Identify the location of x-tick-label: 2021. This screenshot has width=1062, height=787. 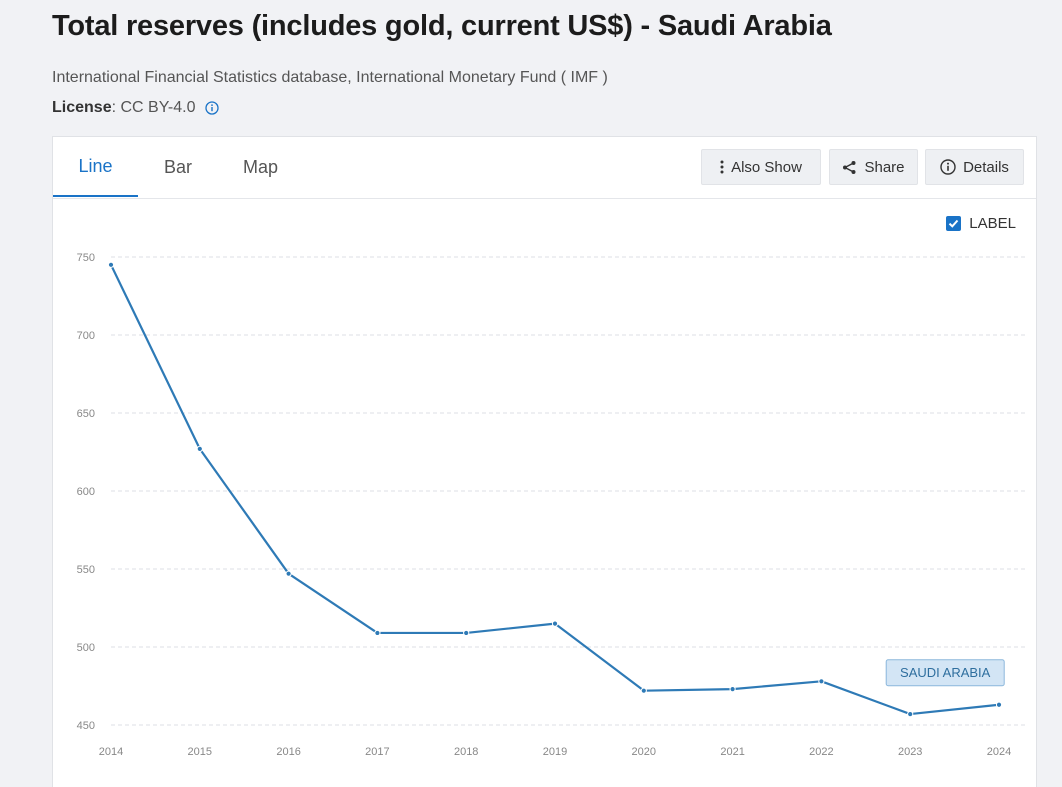
(732, 752).